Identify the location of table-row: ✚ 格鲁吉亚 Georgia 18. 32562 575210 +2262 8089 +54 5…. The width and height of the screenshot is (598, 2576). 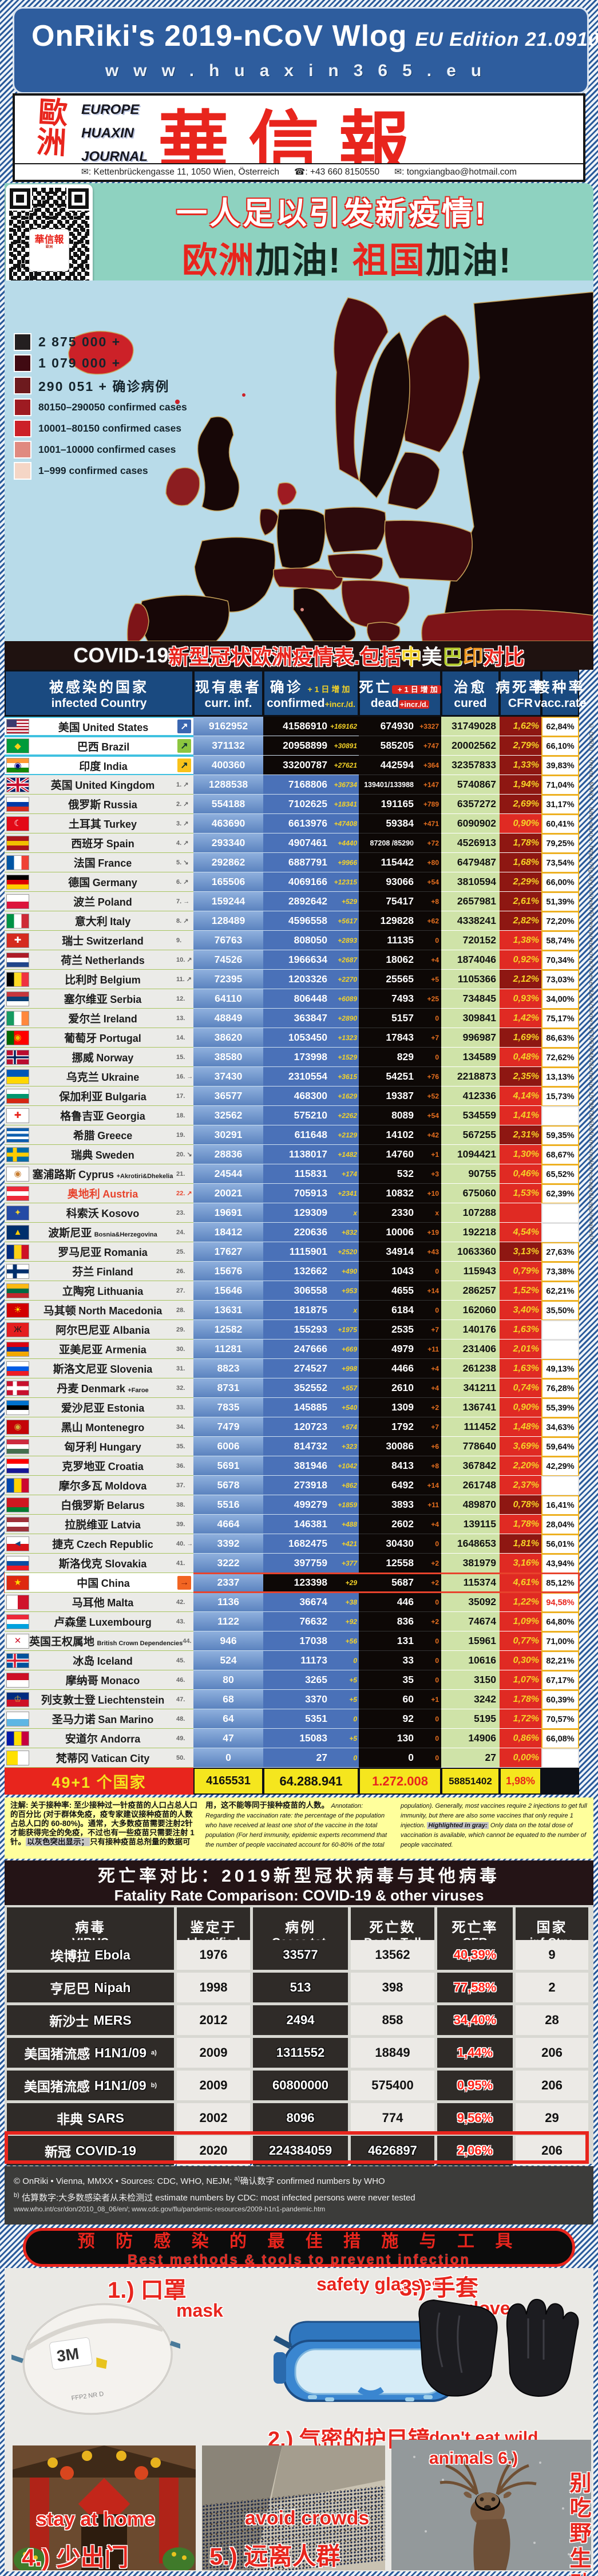
(292, 1115).